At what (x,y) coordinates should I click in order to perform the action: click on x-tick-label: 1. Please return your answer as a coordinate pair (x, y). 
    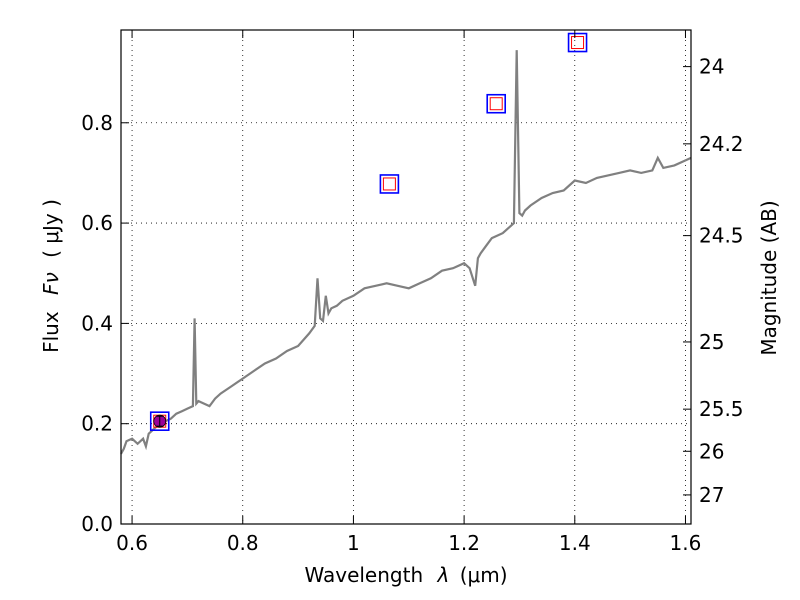
    Looking at the image, I should click on (353, 543).